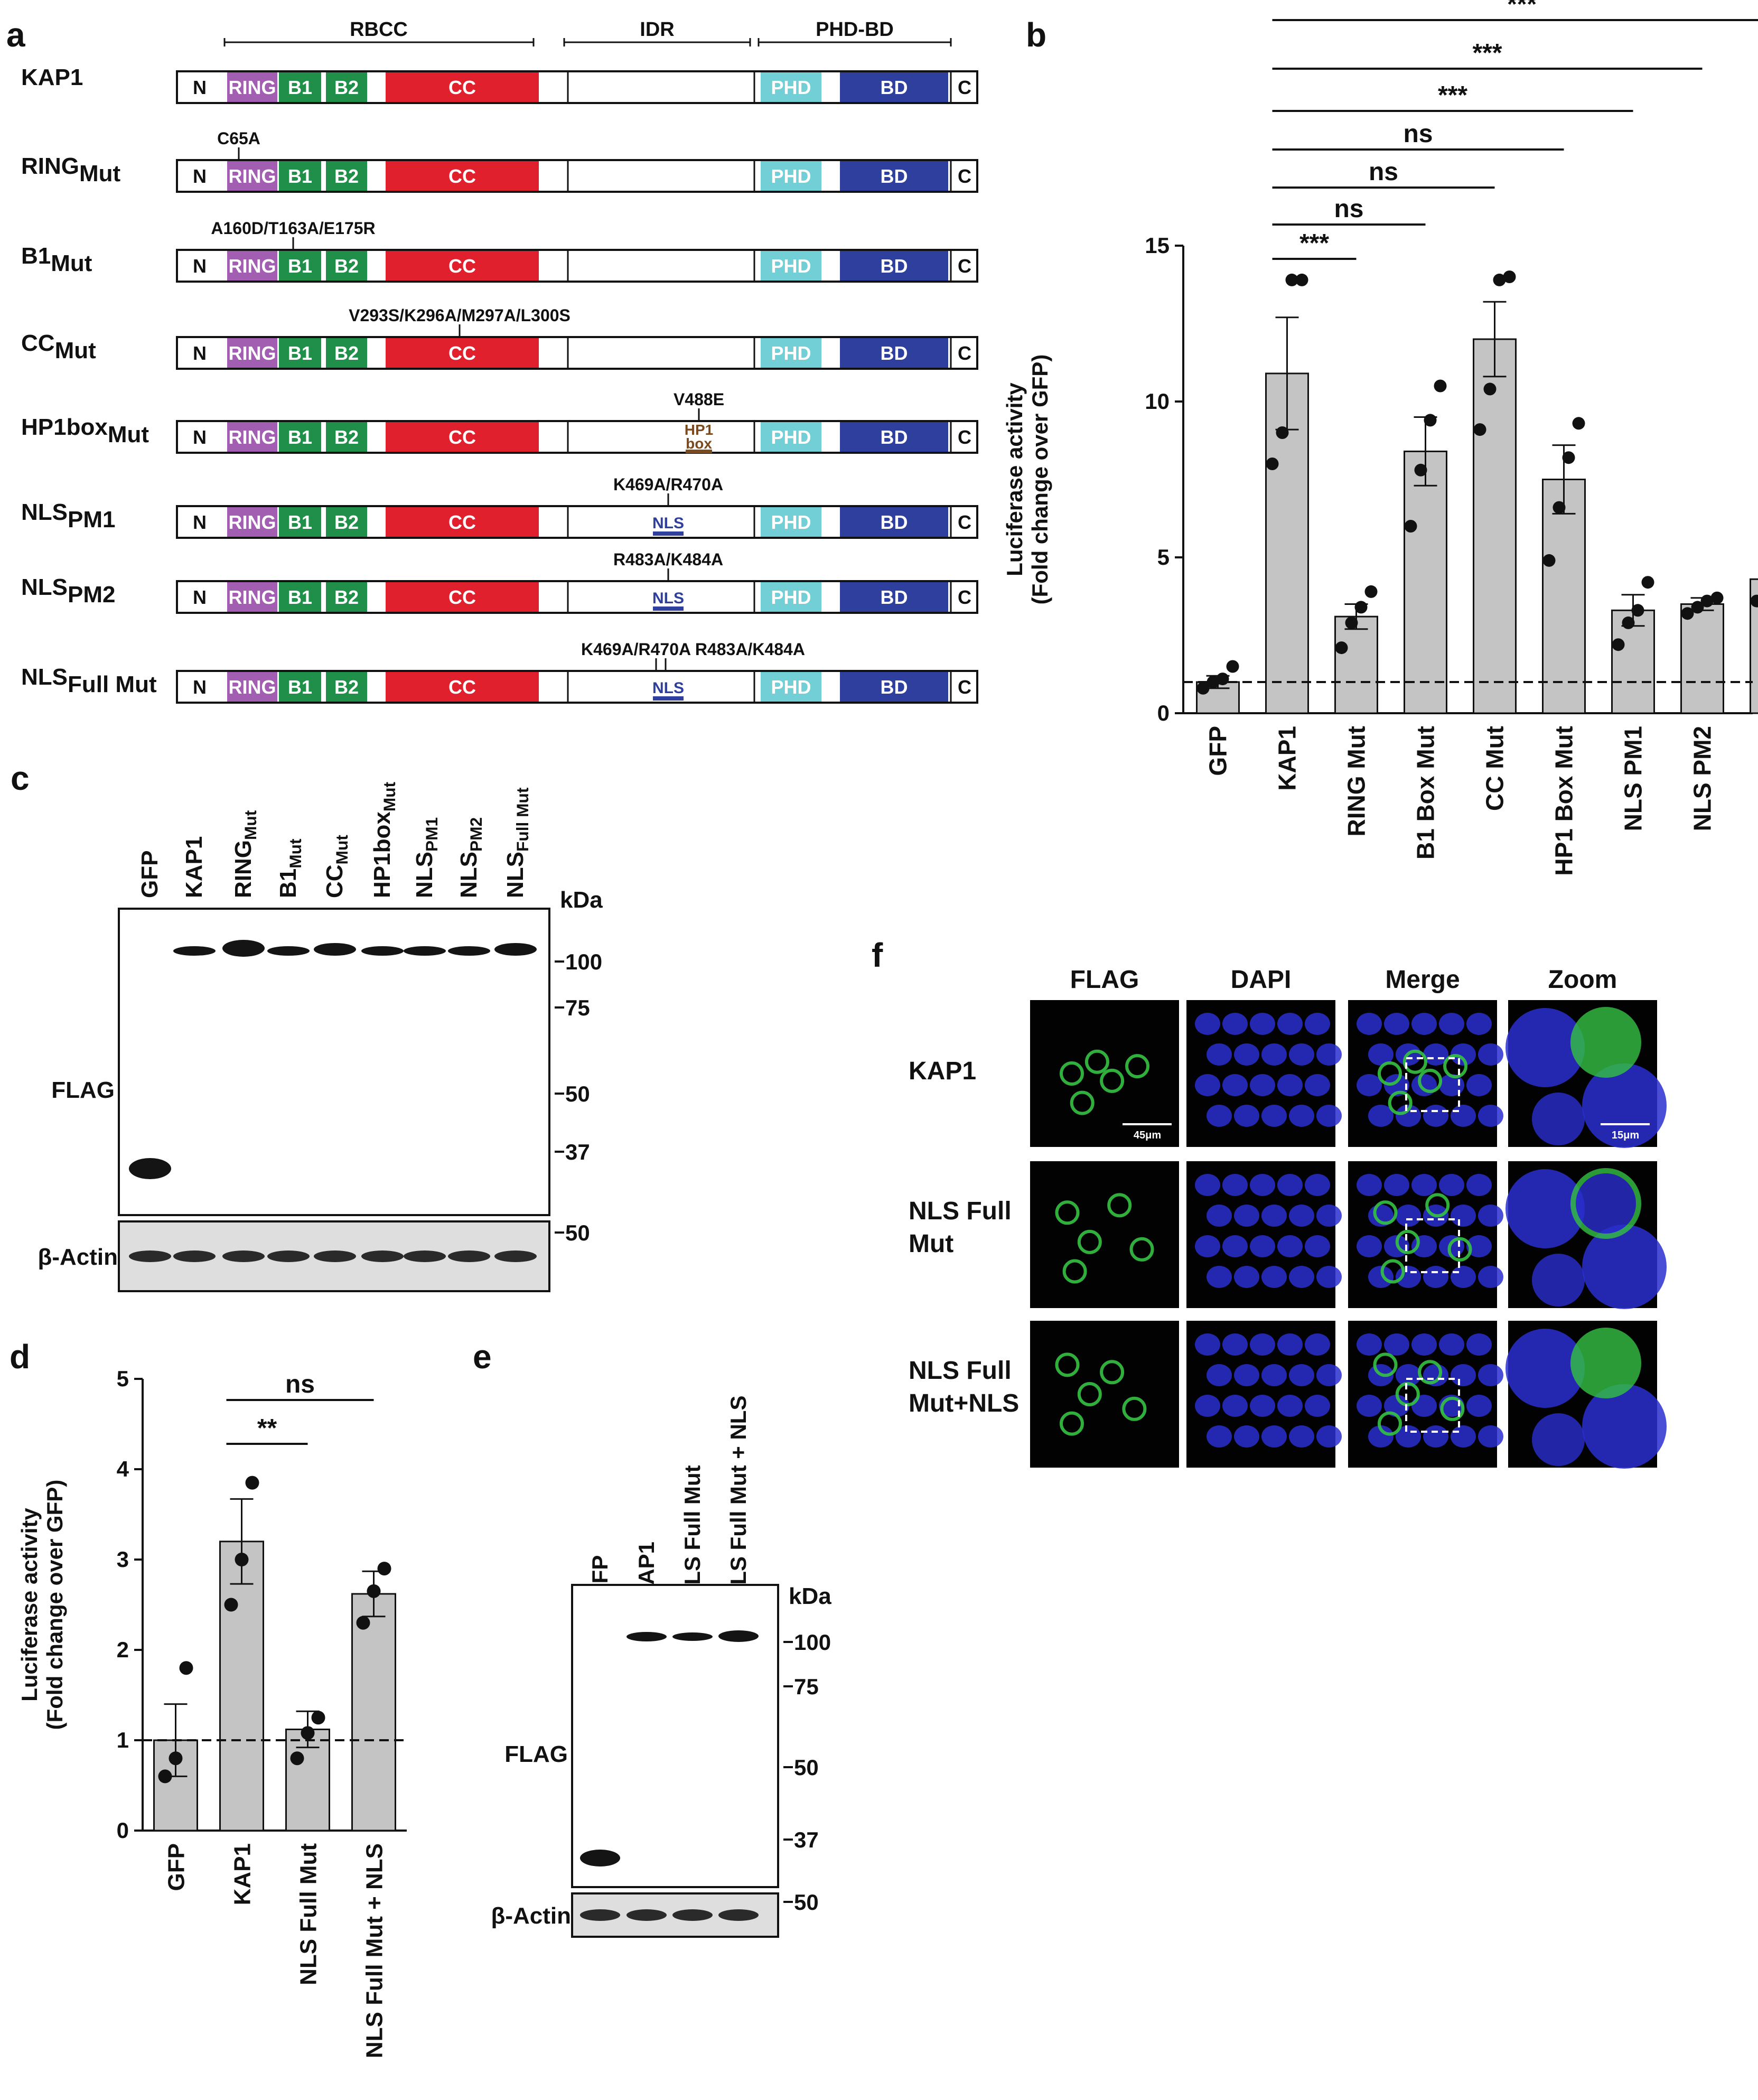 The image size is (1758, 2100). What do you see at coordinates (536, 1754) in the screenshot?
I see `flag-label: FLAG` at bounding box center [536, 1754].